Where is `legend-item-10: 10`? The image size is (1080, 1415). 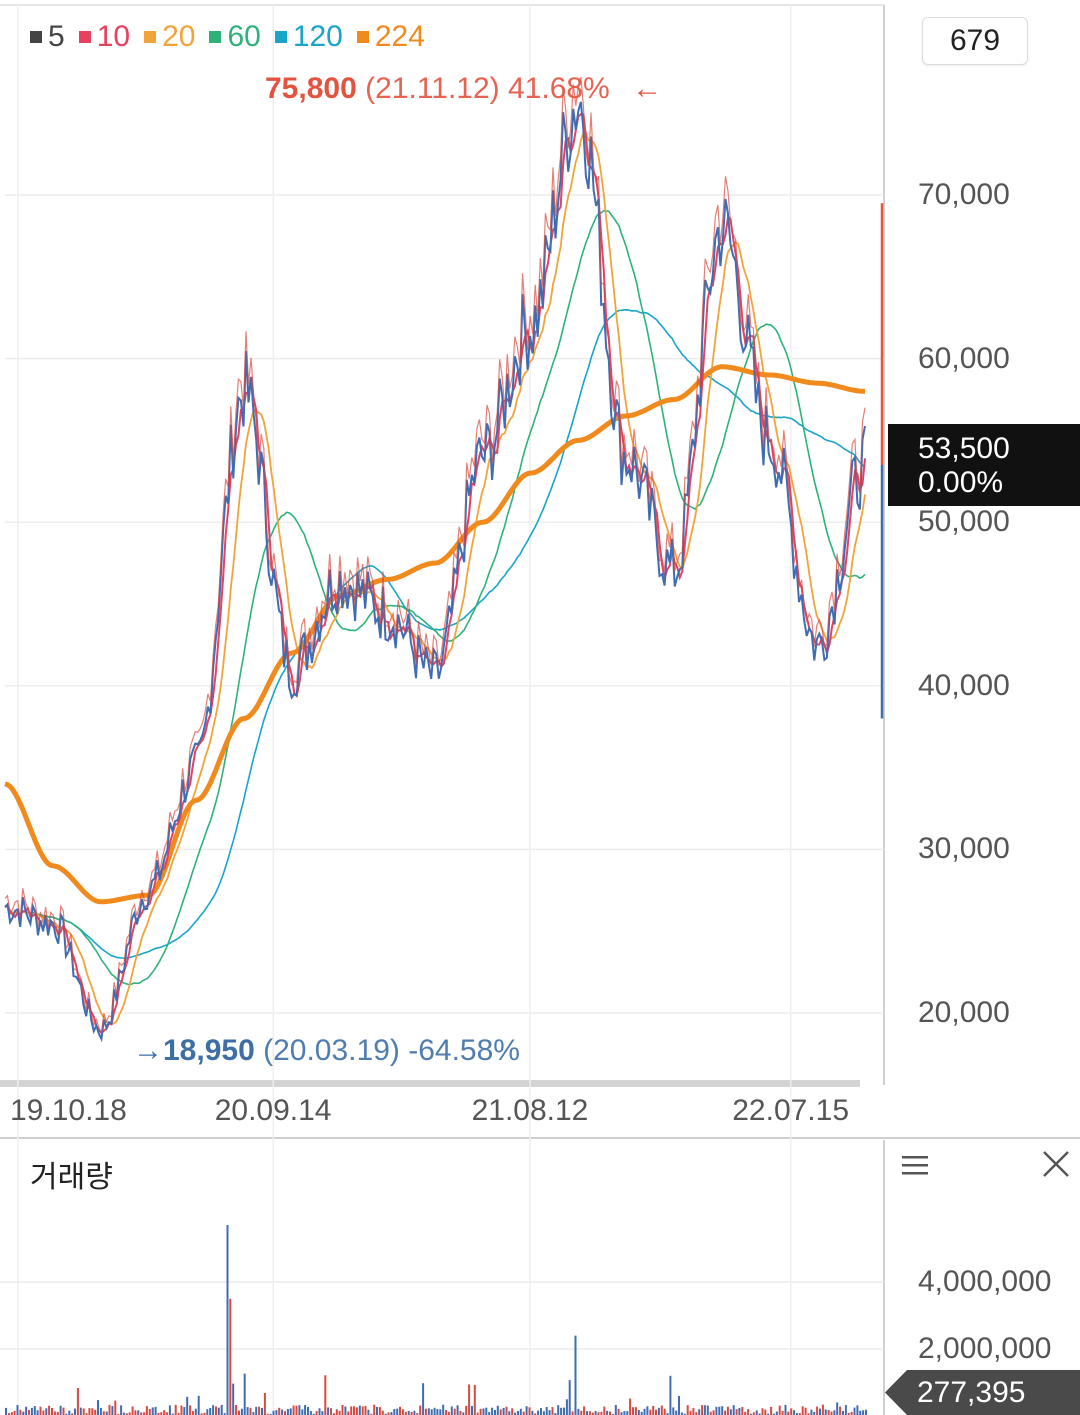 legend-item-10: 10 is located at coordinates (104, 37).